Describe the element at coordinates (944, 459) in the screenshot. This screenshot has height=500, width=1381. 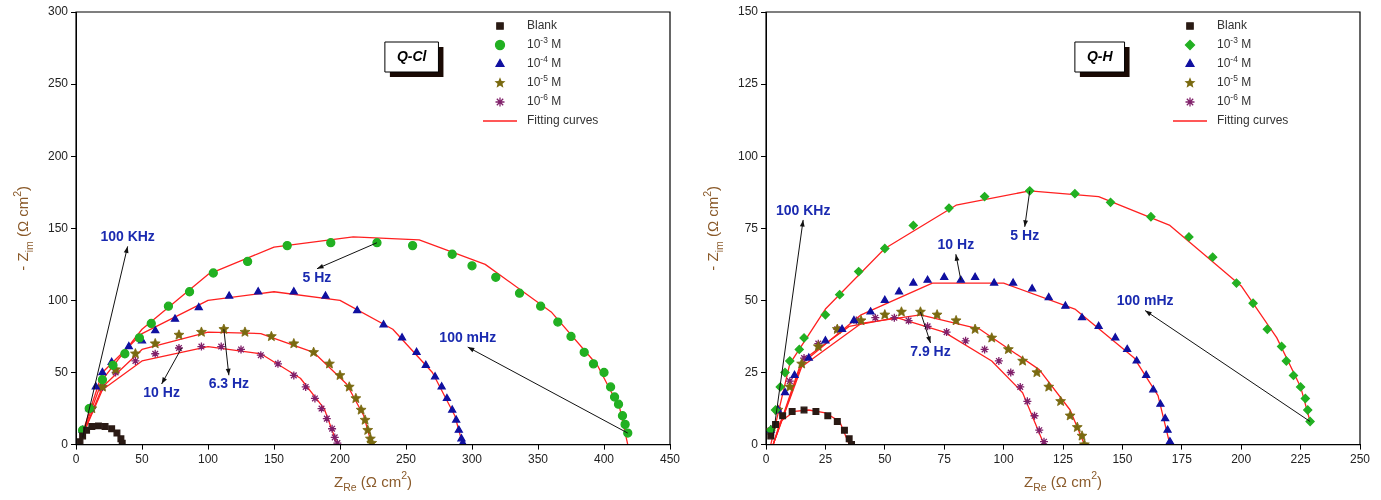
I see `x-tick-label: 75` at that location.